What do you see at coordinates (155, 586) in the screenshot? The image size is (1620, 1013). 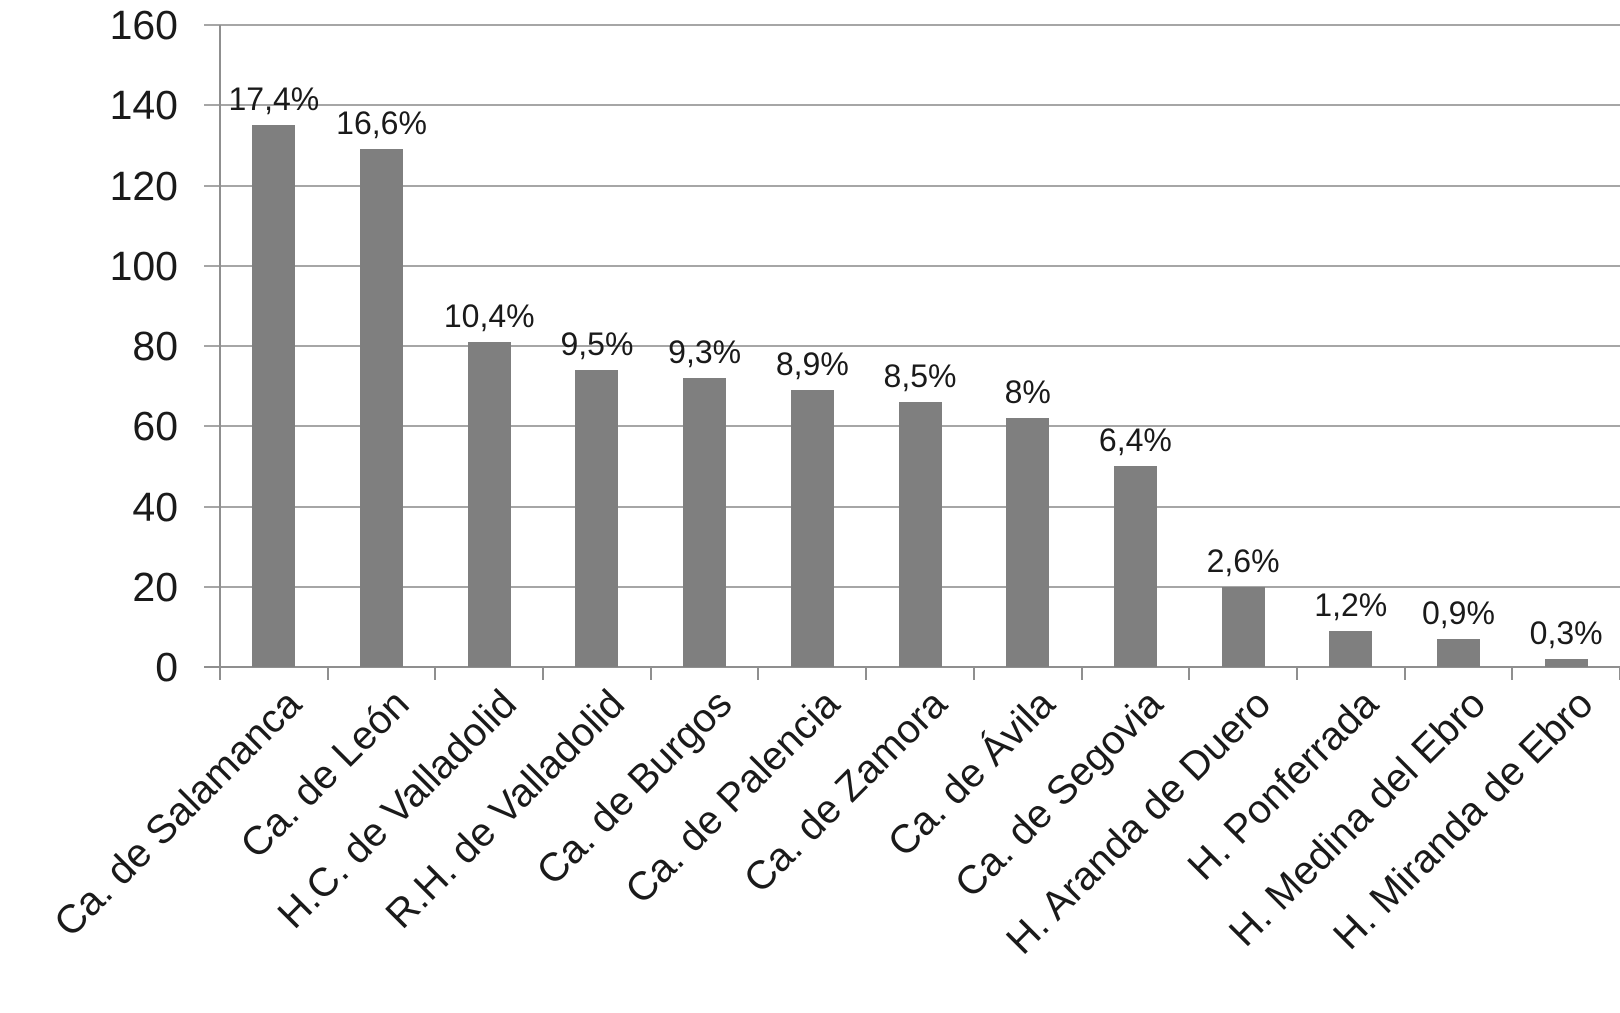 I see `y-tick-label-20: 20` at bounding box center [155, 586].